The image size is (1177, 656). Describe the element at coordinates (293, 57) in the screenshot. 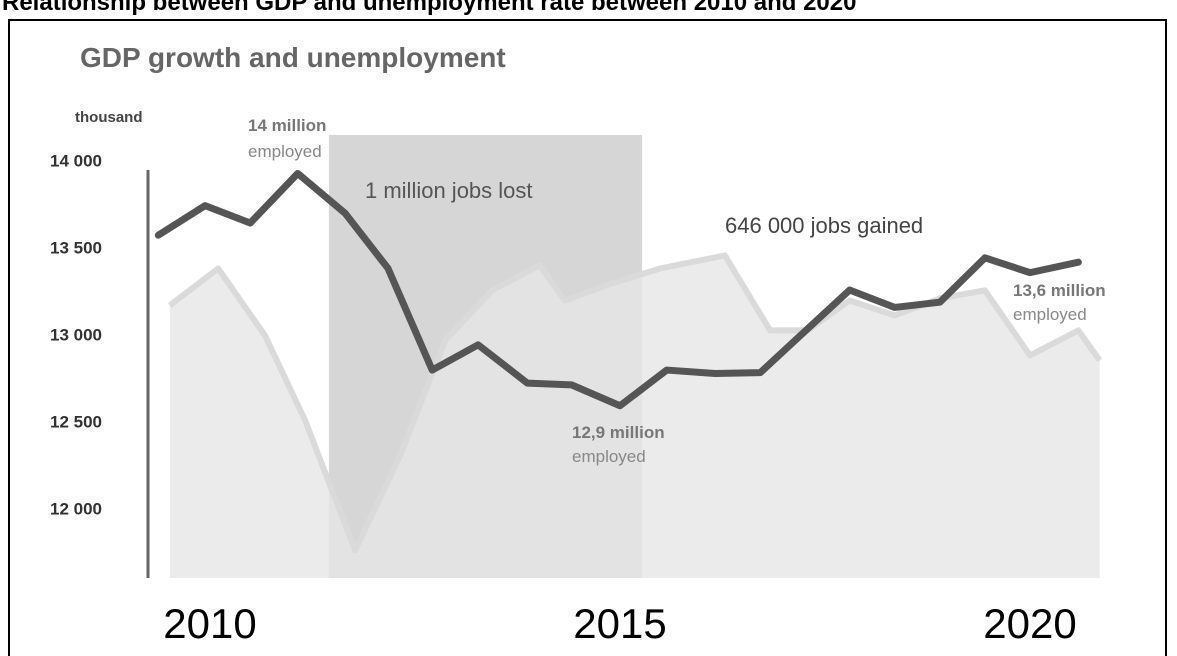

I see `chart-title: GDP growth and unemployment` at that location.